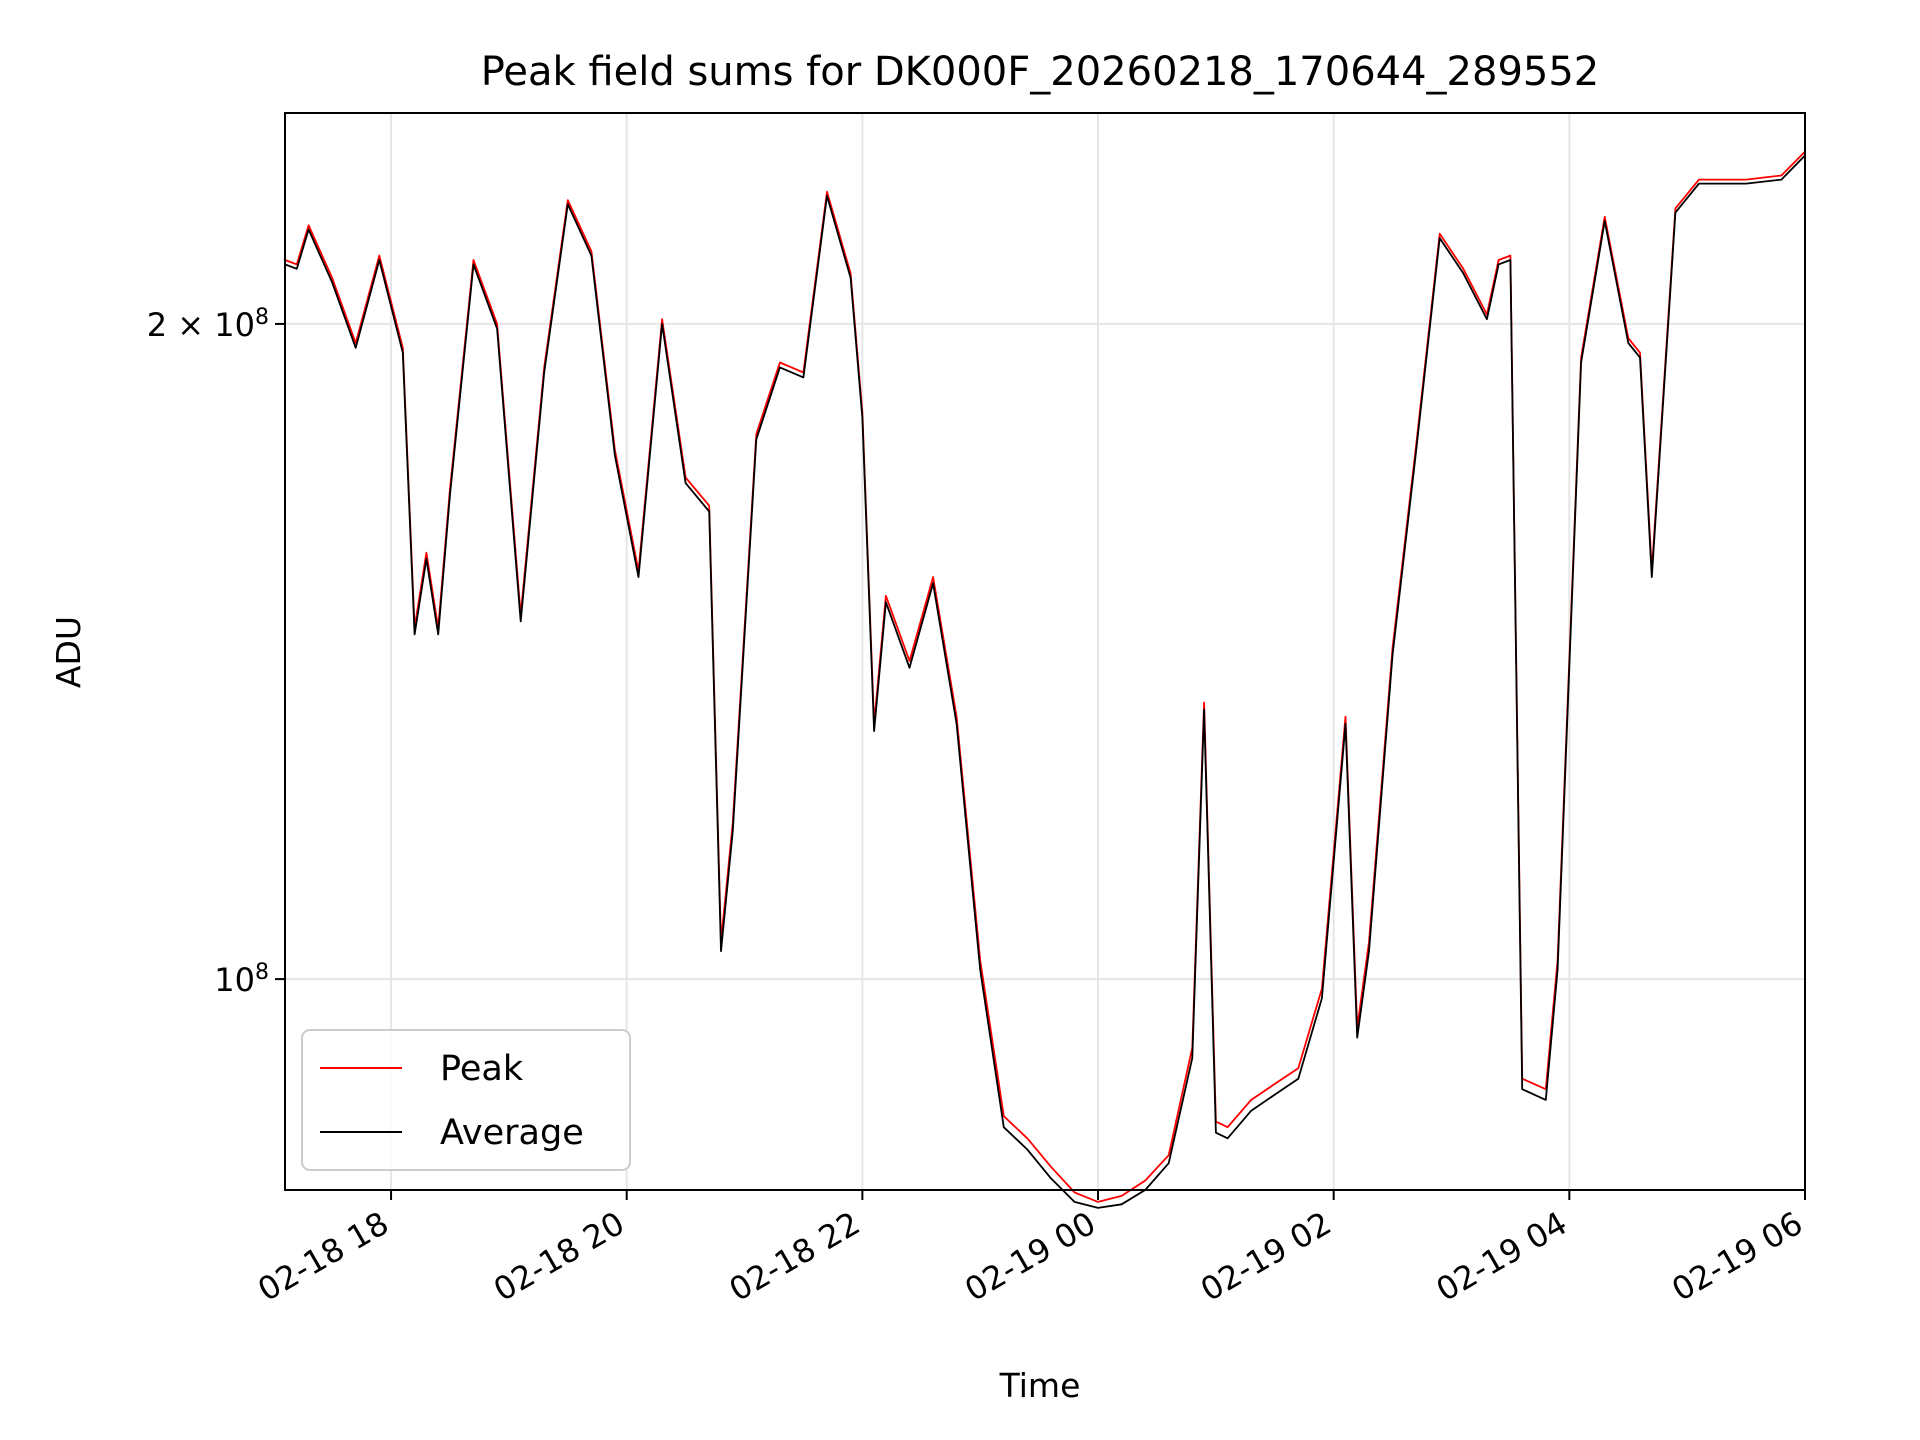  What do you see at coordinates (241, 980) in the screenshot?
I see `y-tick-label-0: 108` at bounding box center [241, 980].